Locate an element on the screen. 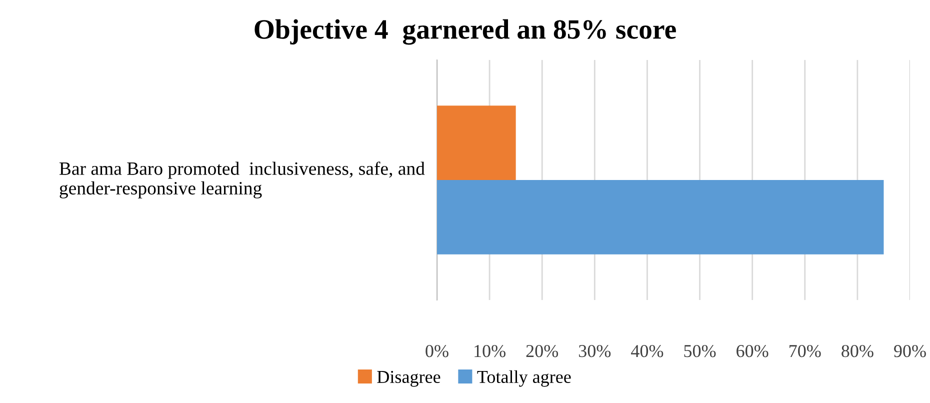 The width and height of the screenshot is (930, 403). x-tick-label: 80% is located at coordinates (858, 351).